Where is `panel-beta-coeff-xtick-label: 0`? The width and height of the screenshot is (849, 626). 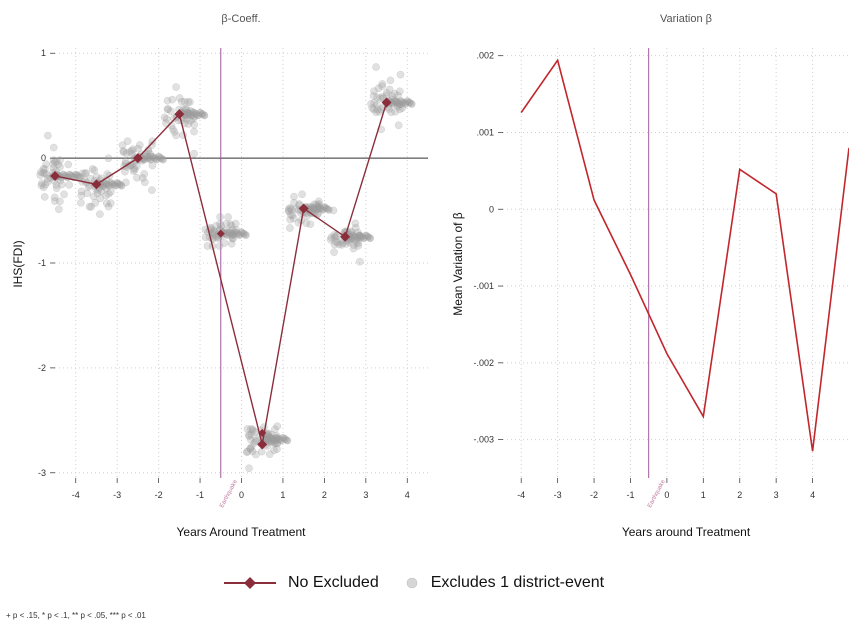
panel-beta-coeff-xtick-label: 0 is located at coordinates (241, 495).